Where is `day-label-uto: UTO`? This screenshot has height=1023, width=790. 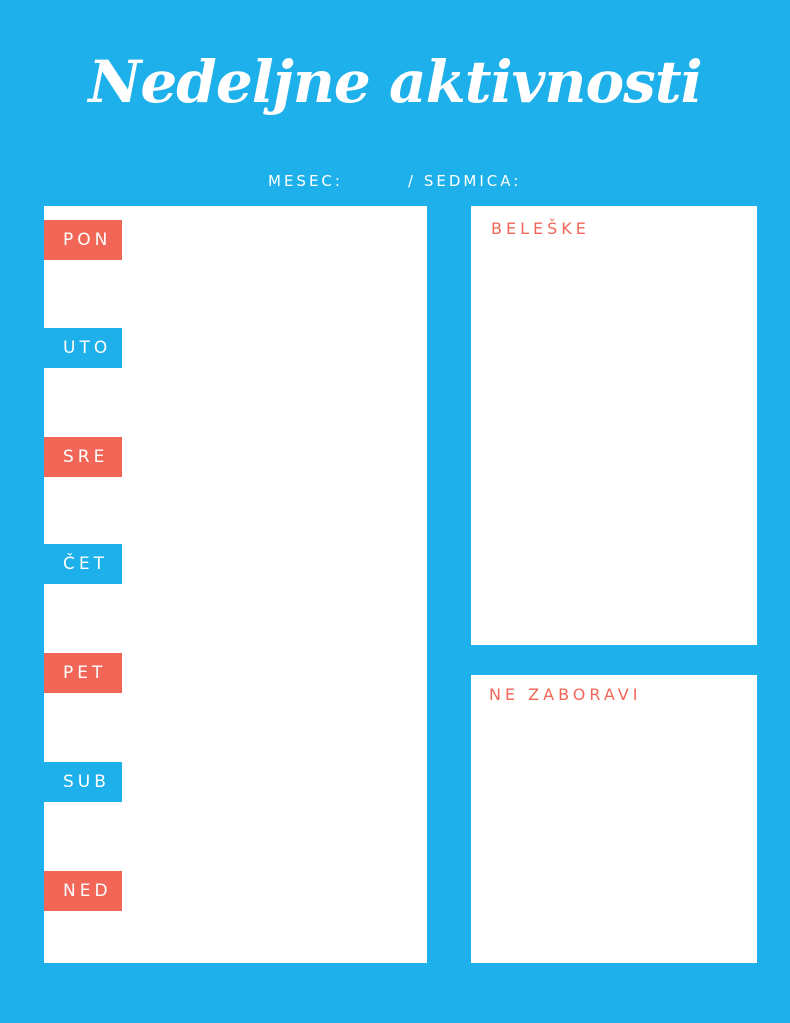
day-label-uto: UTO is located at coordinates (83, 348).